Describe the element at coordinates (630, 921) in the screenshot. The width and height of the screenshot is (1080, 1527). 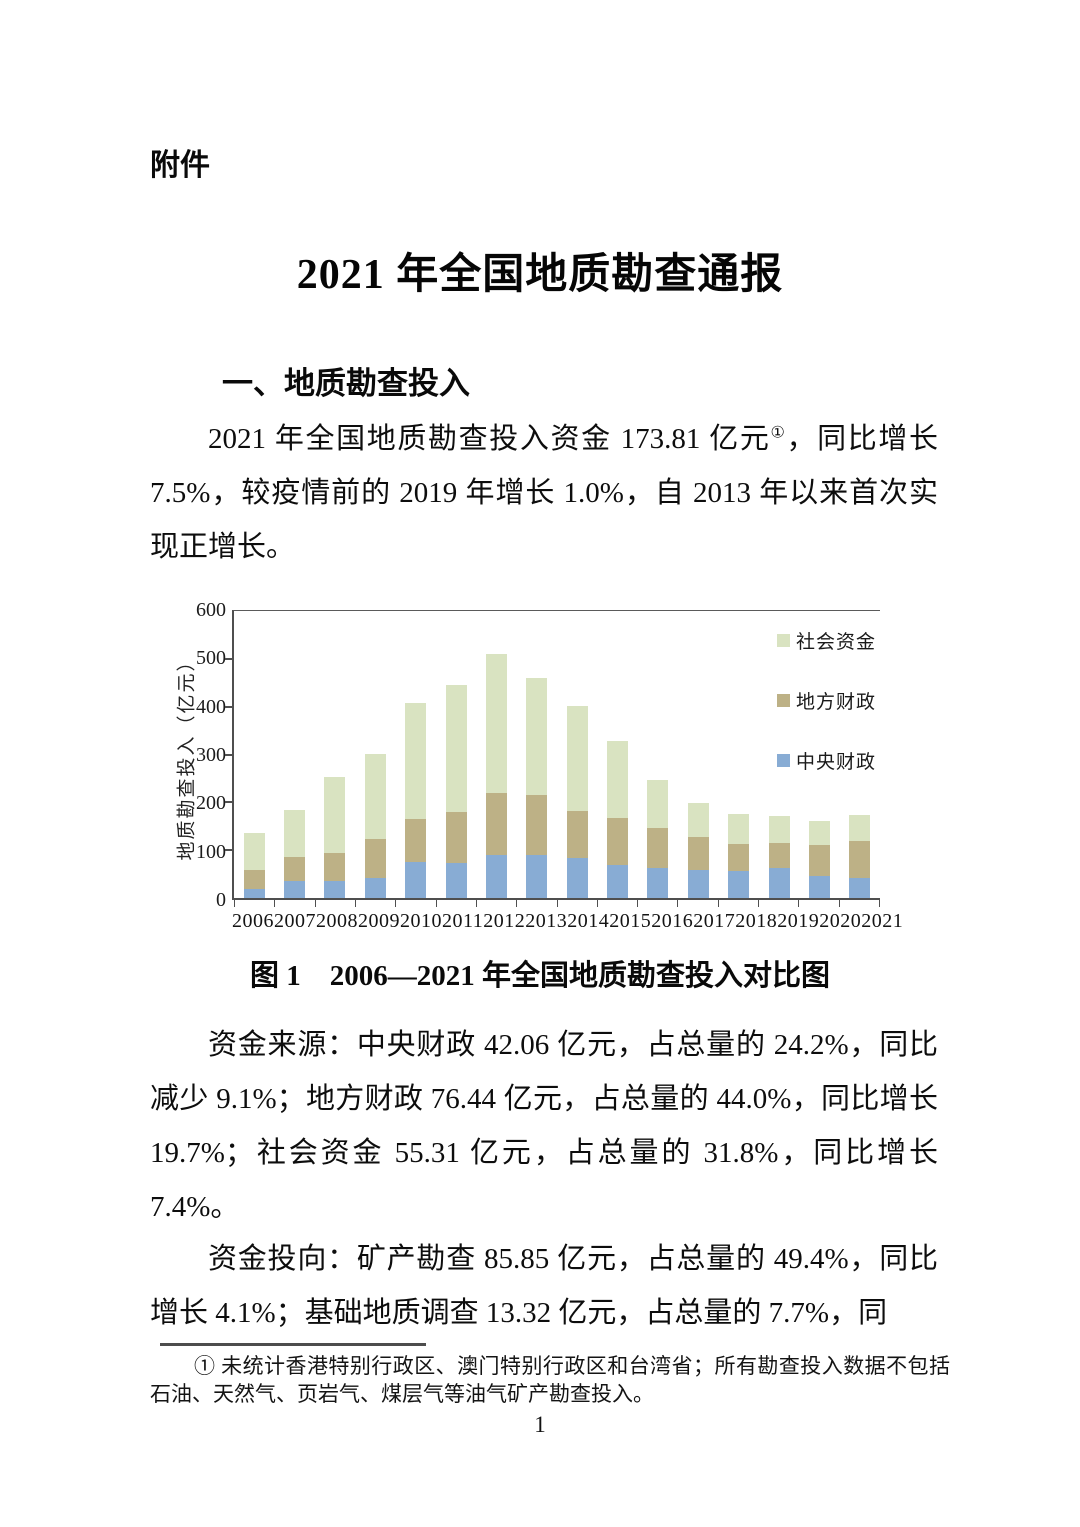
I see `x-tick-label: 2015` at that location.